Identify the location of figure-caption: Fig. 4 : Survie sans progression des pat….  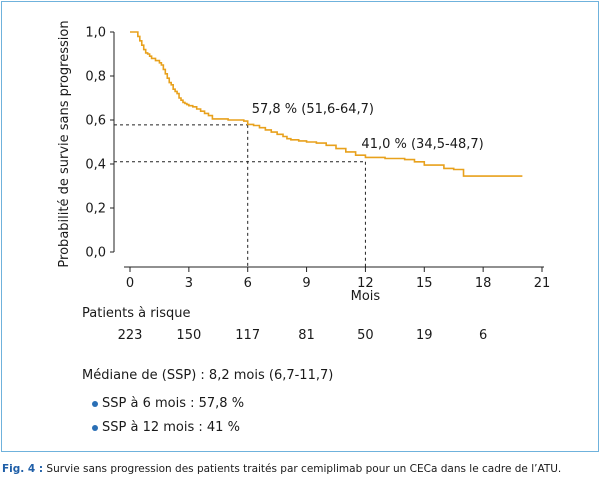
(281, 469).